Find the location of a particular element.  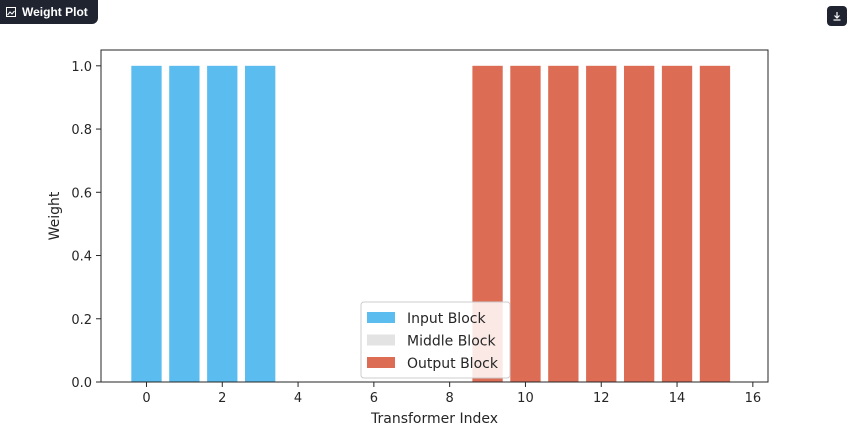

x-tick-label: 16 is located at coordinates (753, 398).